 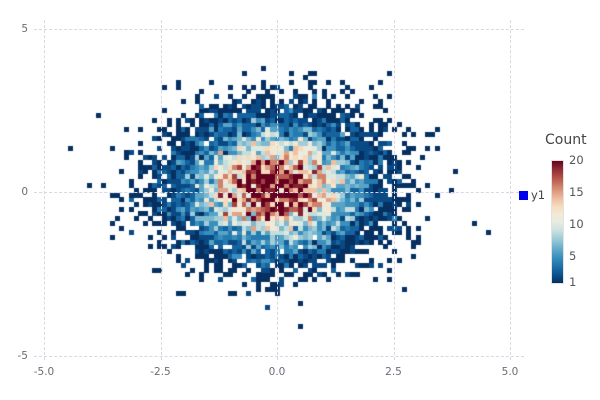 What do you see at coordinates (160, 372) in the screenshot?
I see `x-tick-label: -2.5` at bounding box center [160, 372].